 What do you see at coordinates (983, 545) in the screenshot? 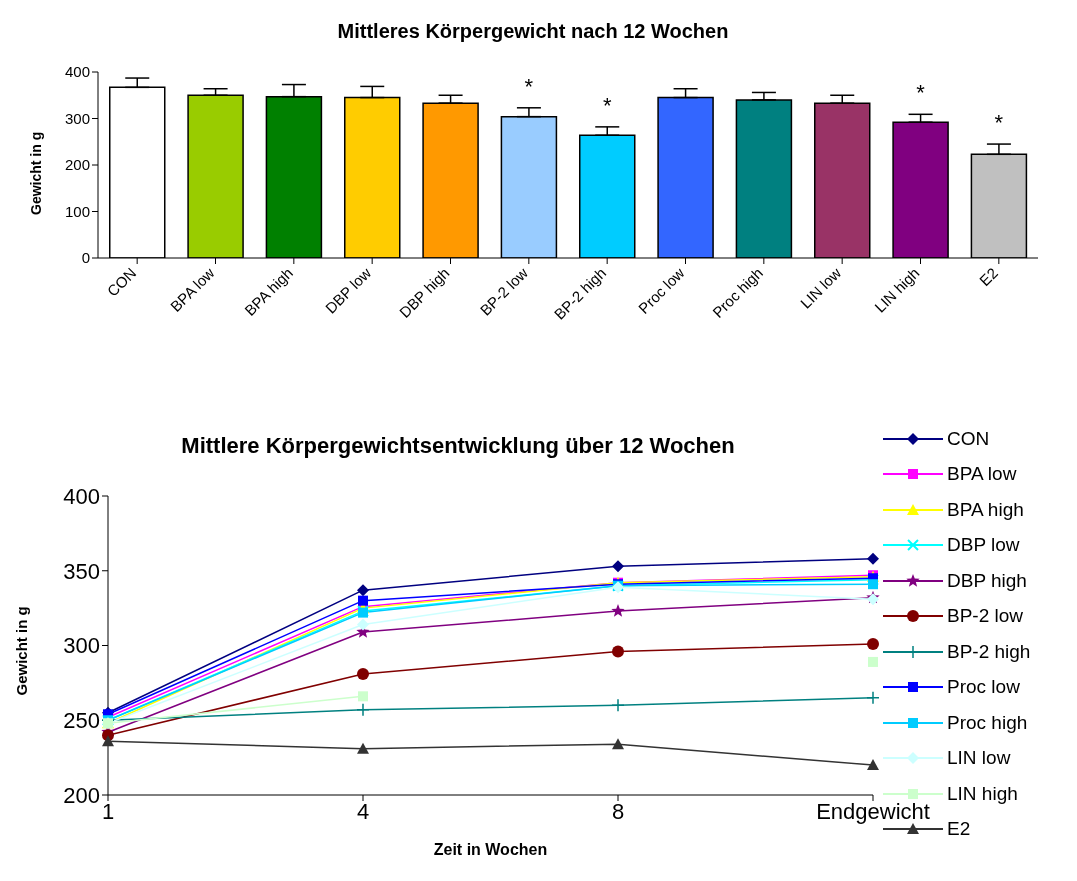
I see `legend-label: DBP low` at bounding box center [983, 545].